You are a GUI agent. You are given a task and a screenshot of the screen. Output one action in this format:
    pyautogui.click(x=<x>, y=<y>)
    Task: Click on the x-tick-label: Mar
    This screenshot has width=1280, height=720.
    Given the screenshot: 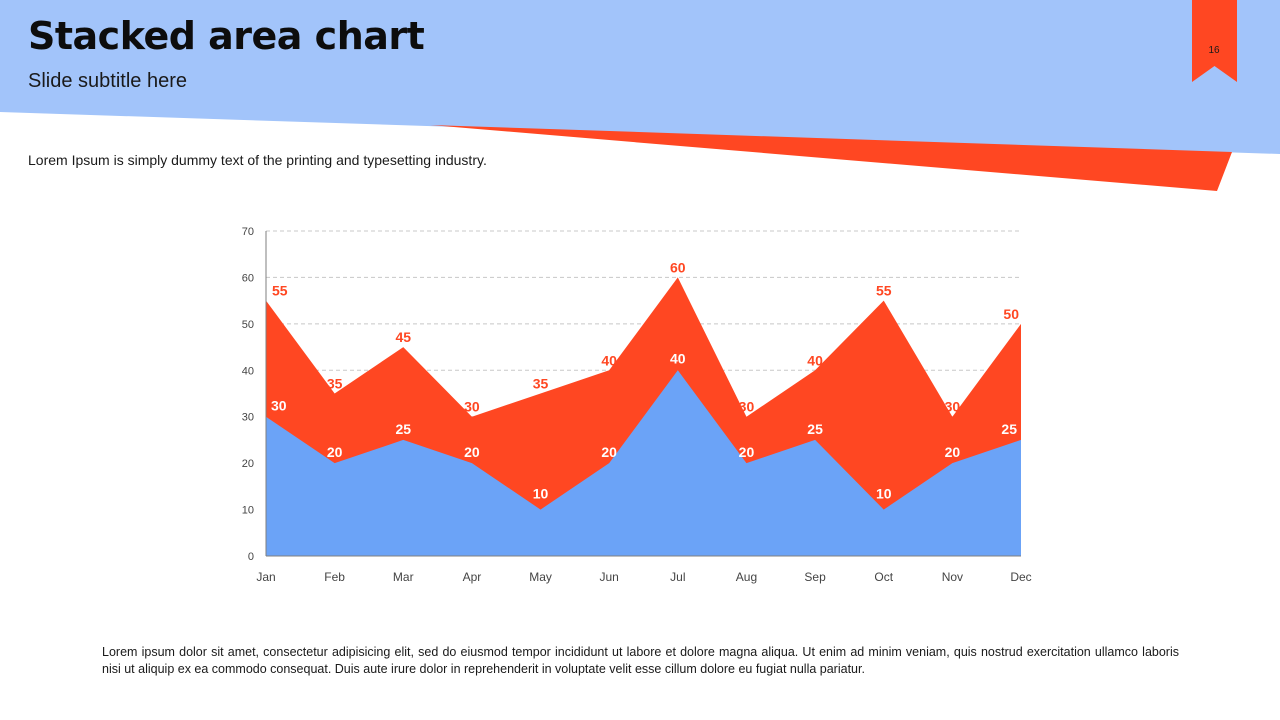 What is the action you would take?
    pyautogui.click(x=403, y=577)
    